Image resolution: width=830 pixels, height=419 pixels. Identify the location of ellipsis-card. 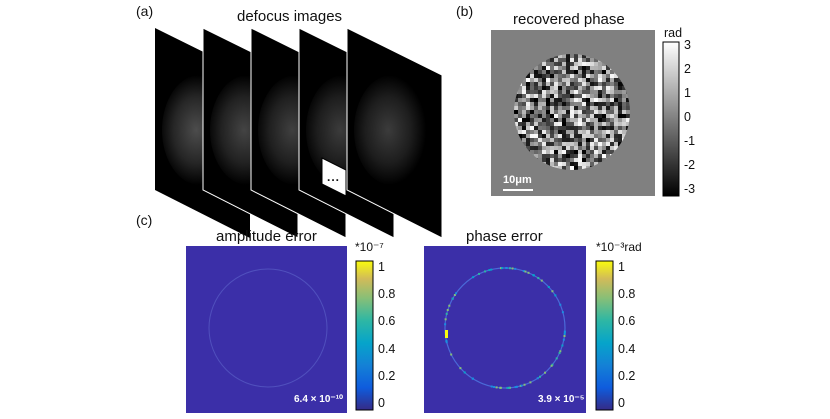
(334, 177).